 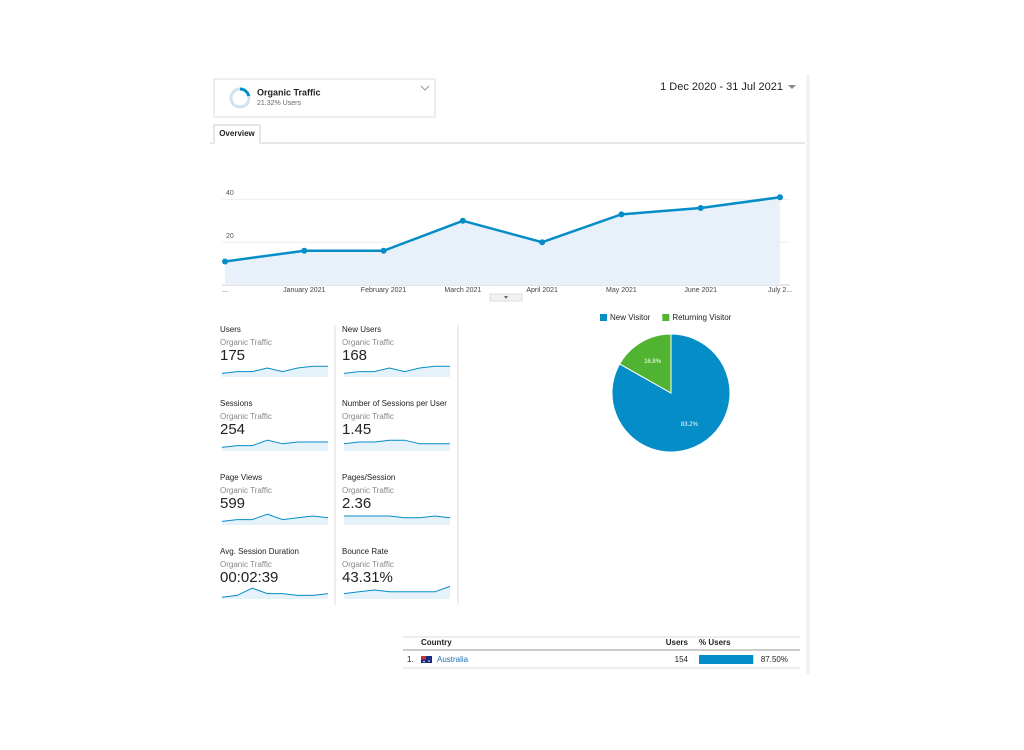 What do you see at coordinates (232, 503) in the screenshot?
I see `metric-value: 599` at bounding box center [232, 503].